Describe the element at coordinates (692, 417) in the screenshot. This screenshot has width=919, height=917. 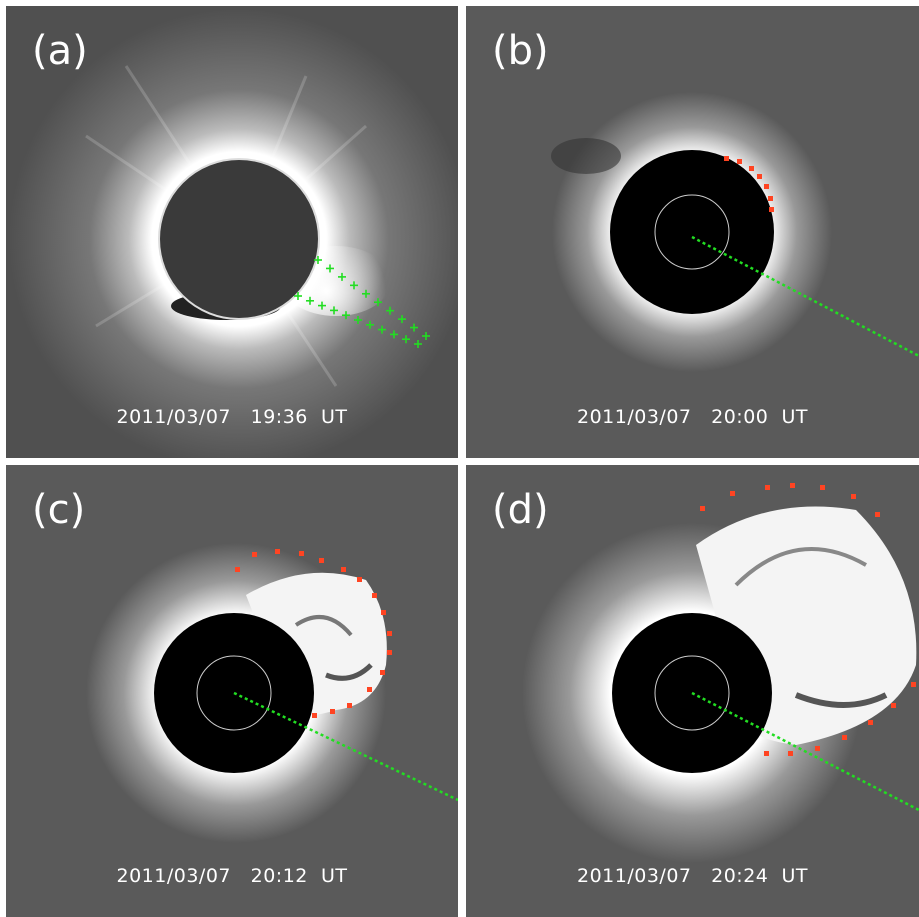
I see `timestamp: 2011/03/07 20:00 UT` at that location.